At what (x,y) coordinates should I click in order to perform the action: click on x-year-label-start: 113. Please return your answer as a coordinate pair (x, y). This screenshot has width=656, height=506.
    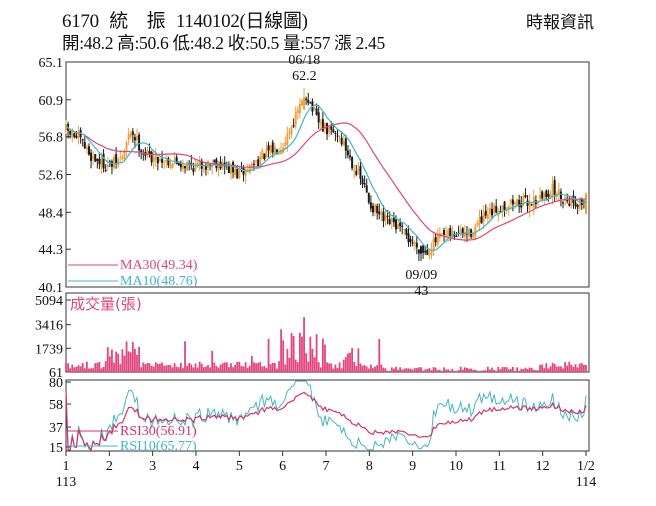
    Looking at the image, I should click on (66, 482).